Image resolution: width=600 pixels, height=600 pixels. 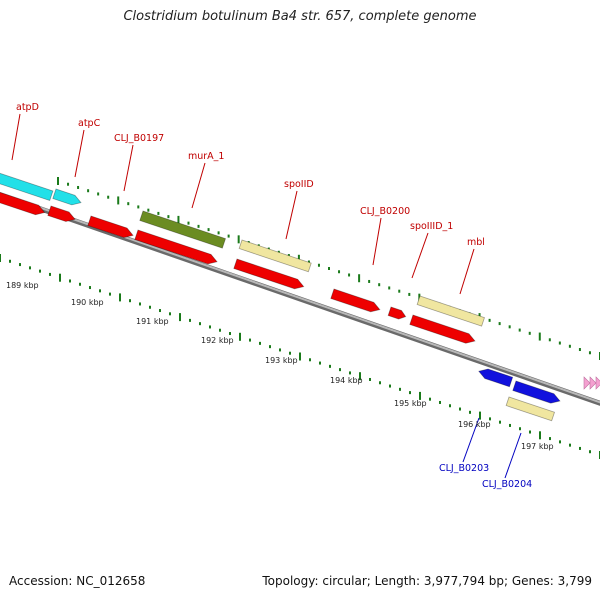 I want to click on gene-CLJ_B0204-shape, so click(x=536, y=392).